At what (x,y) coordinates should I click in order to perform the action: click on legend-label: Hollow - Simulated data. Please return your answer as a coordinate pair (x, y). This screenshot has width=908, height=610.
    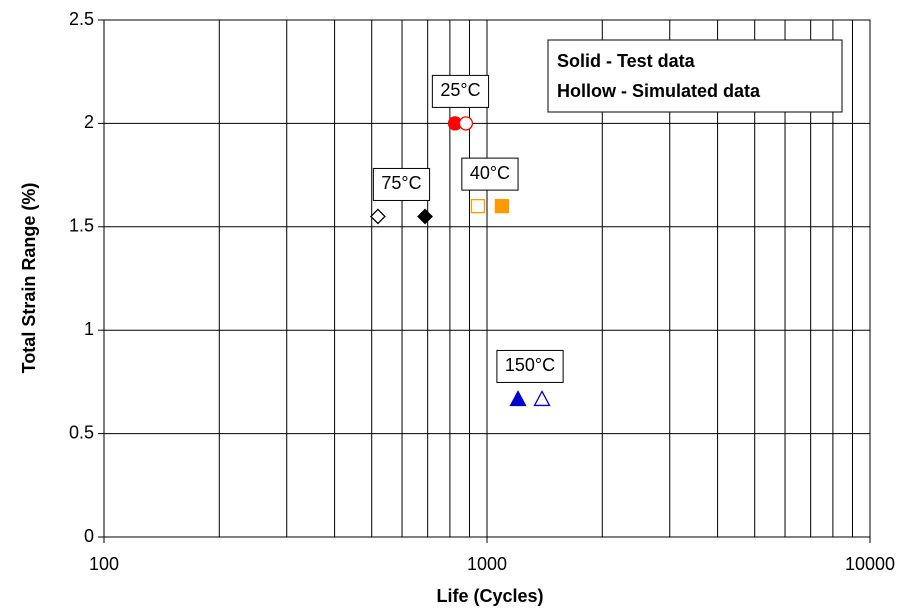
    Looking at the image, I should click on (659, 91).